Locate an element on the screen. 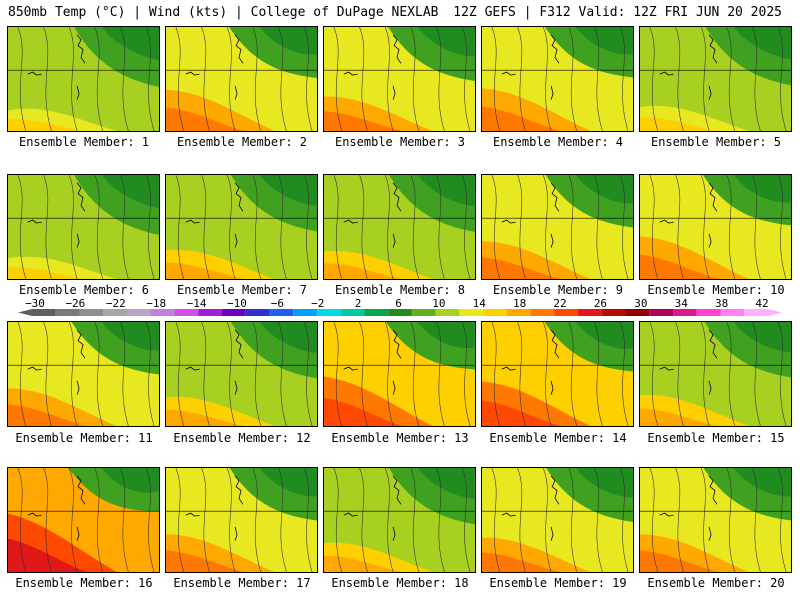 This screenshot has height=600, width=800. ensemble-member-label: Ensemble Member: 9 is located at coordinates (558, 290).